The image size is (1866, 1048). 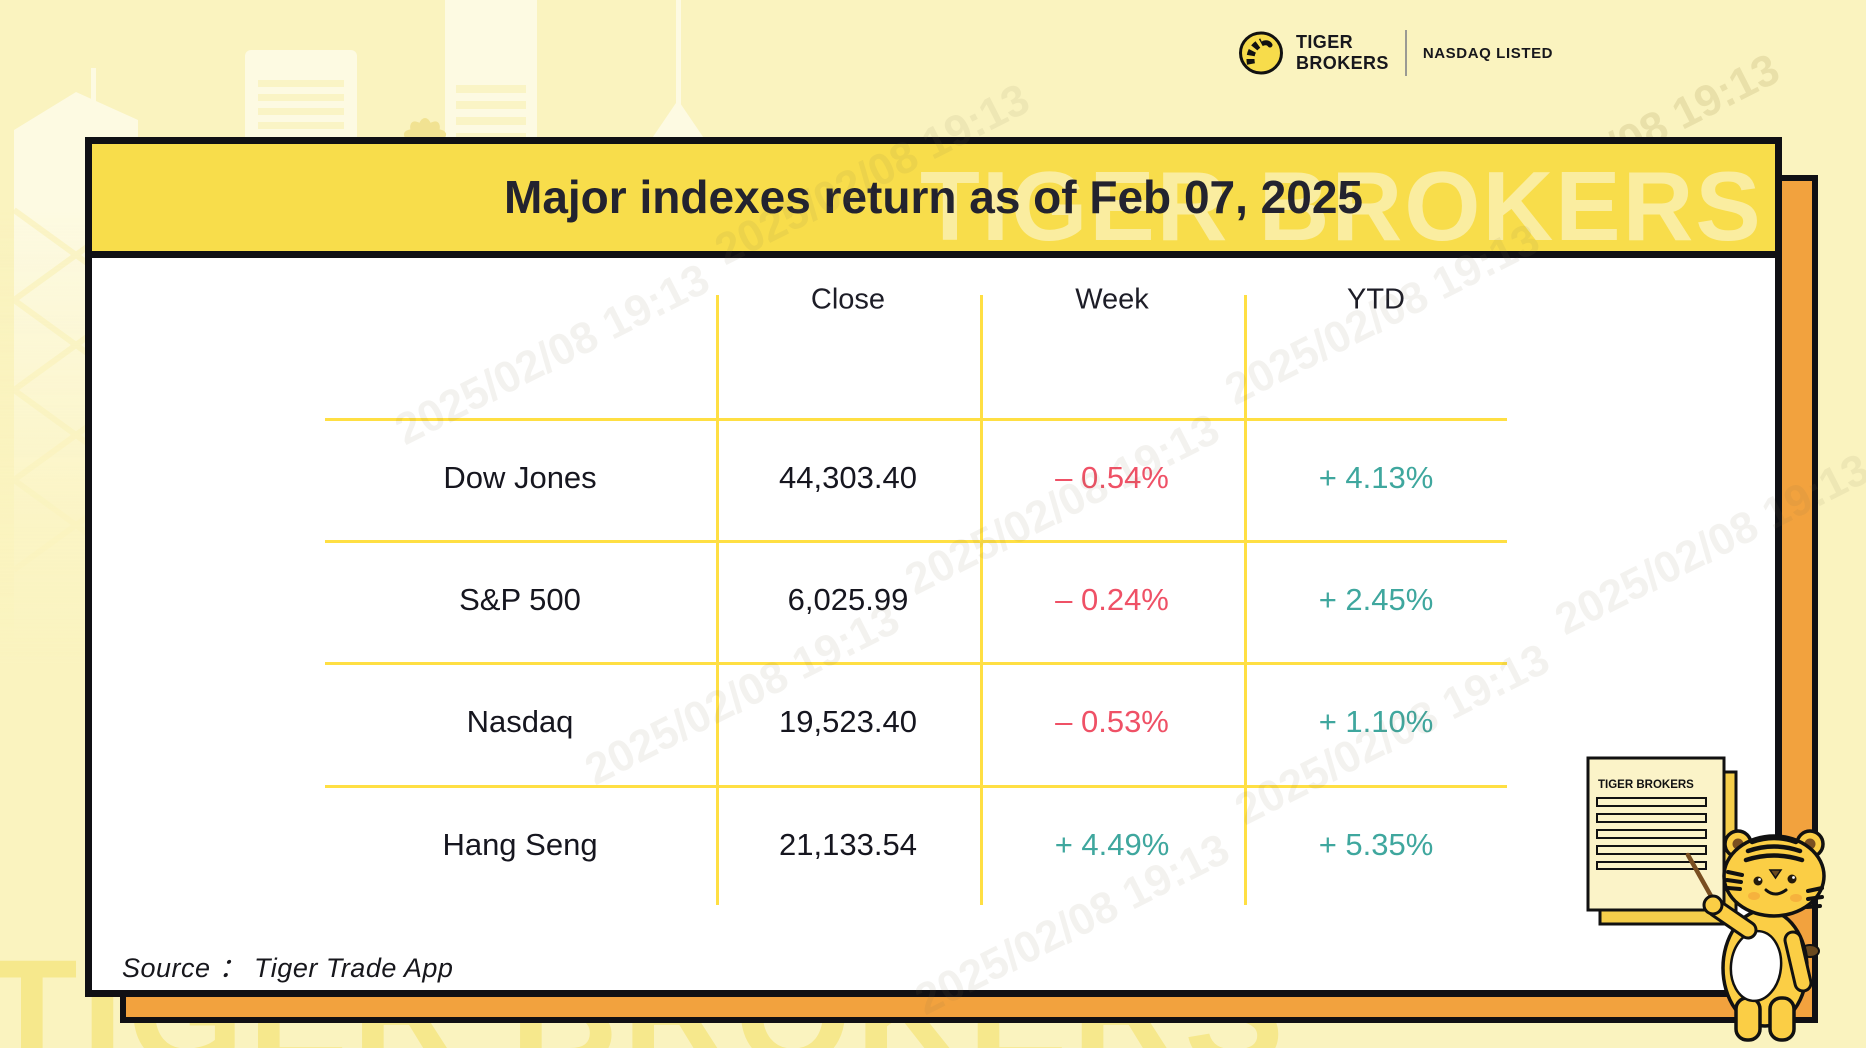 I want to click on row-label-hang-seng: Hang Seng, so click(x=520, y=844).